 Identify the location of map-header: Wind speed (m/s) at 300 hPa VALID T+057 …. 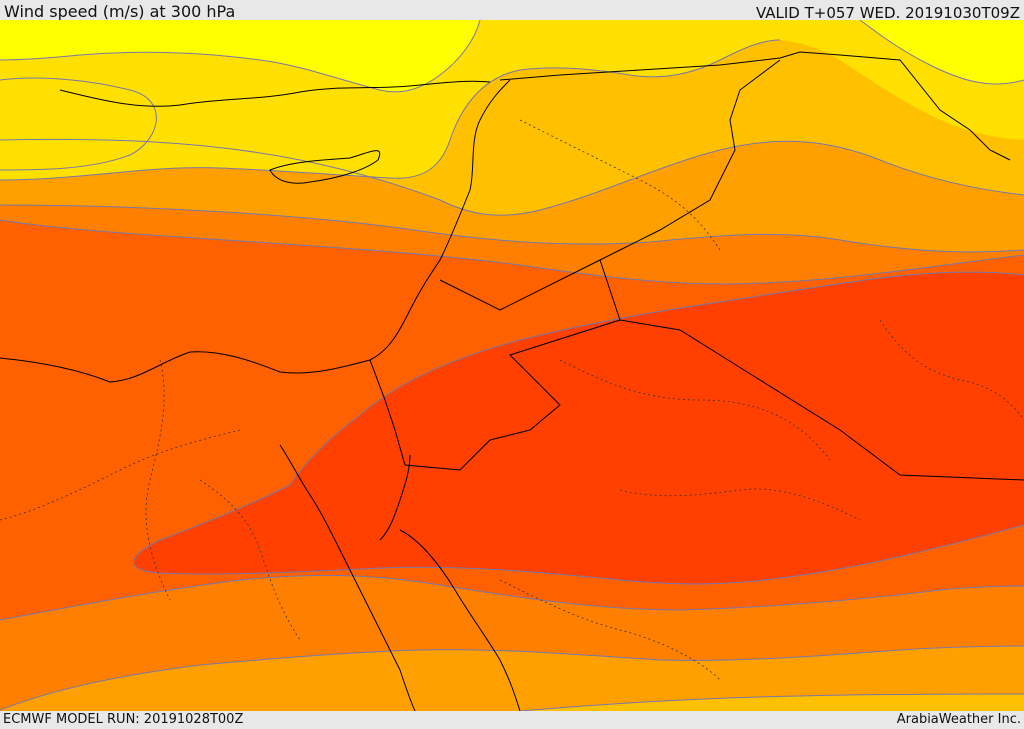
(512, 11).